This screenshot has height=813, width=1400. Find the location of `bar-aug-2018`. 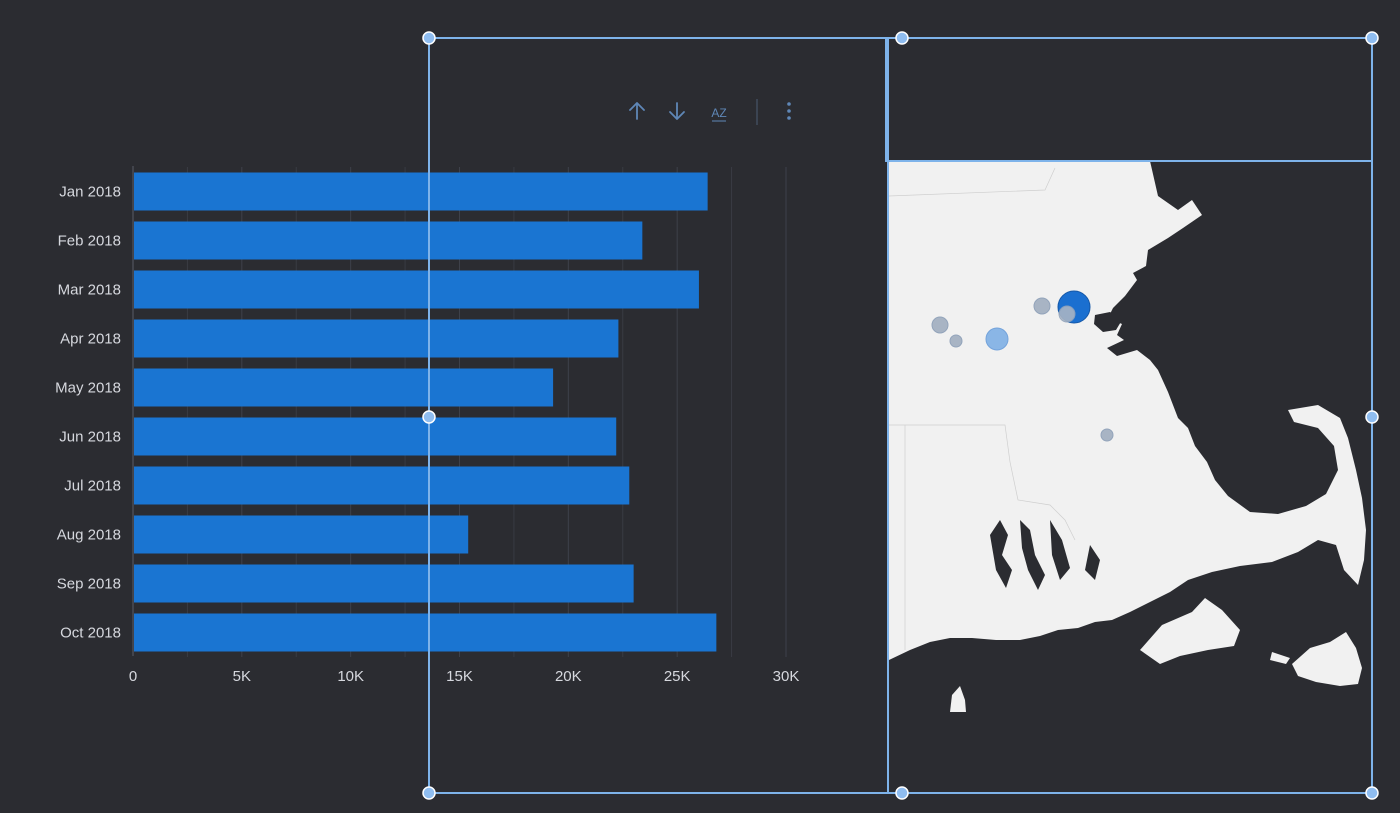

bar-aug-2018 is located at coordinates (301, 534).